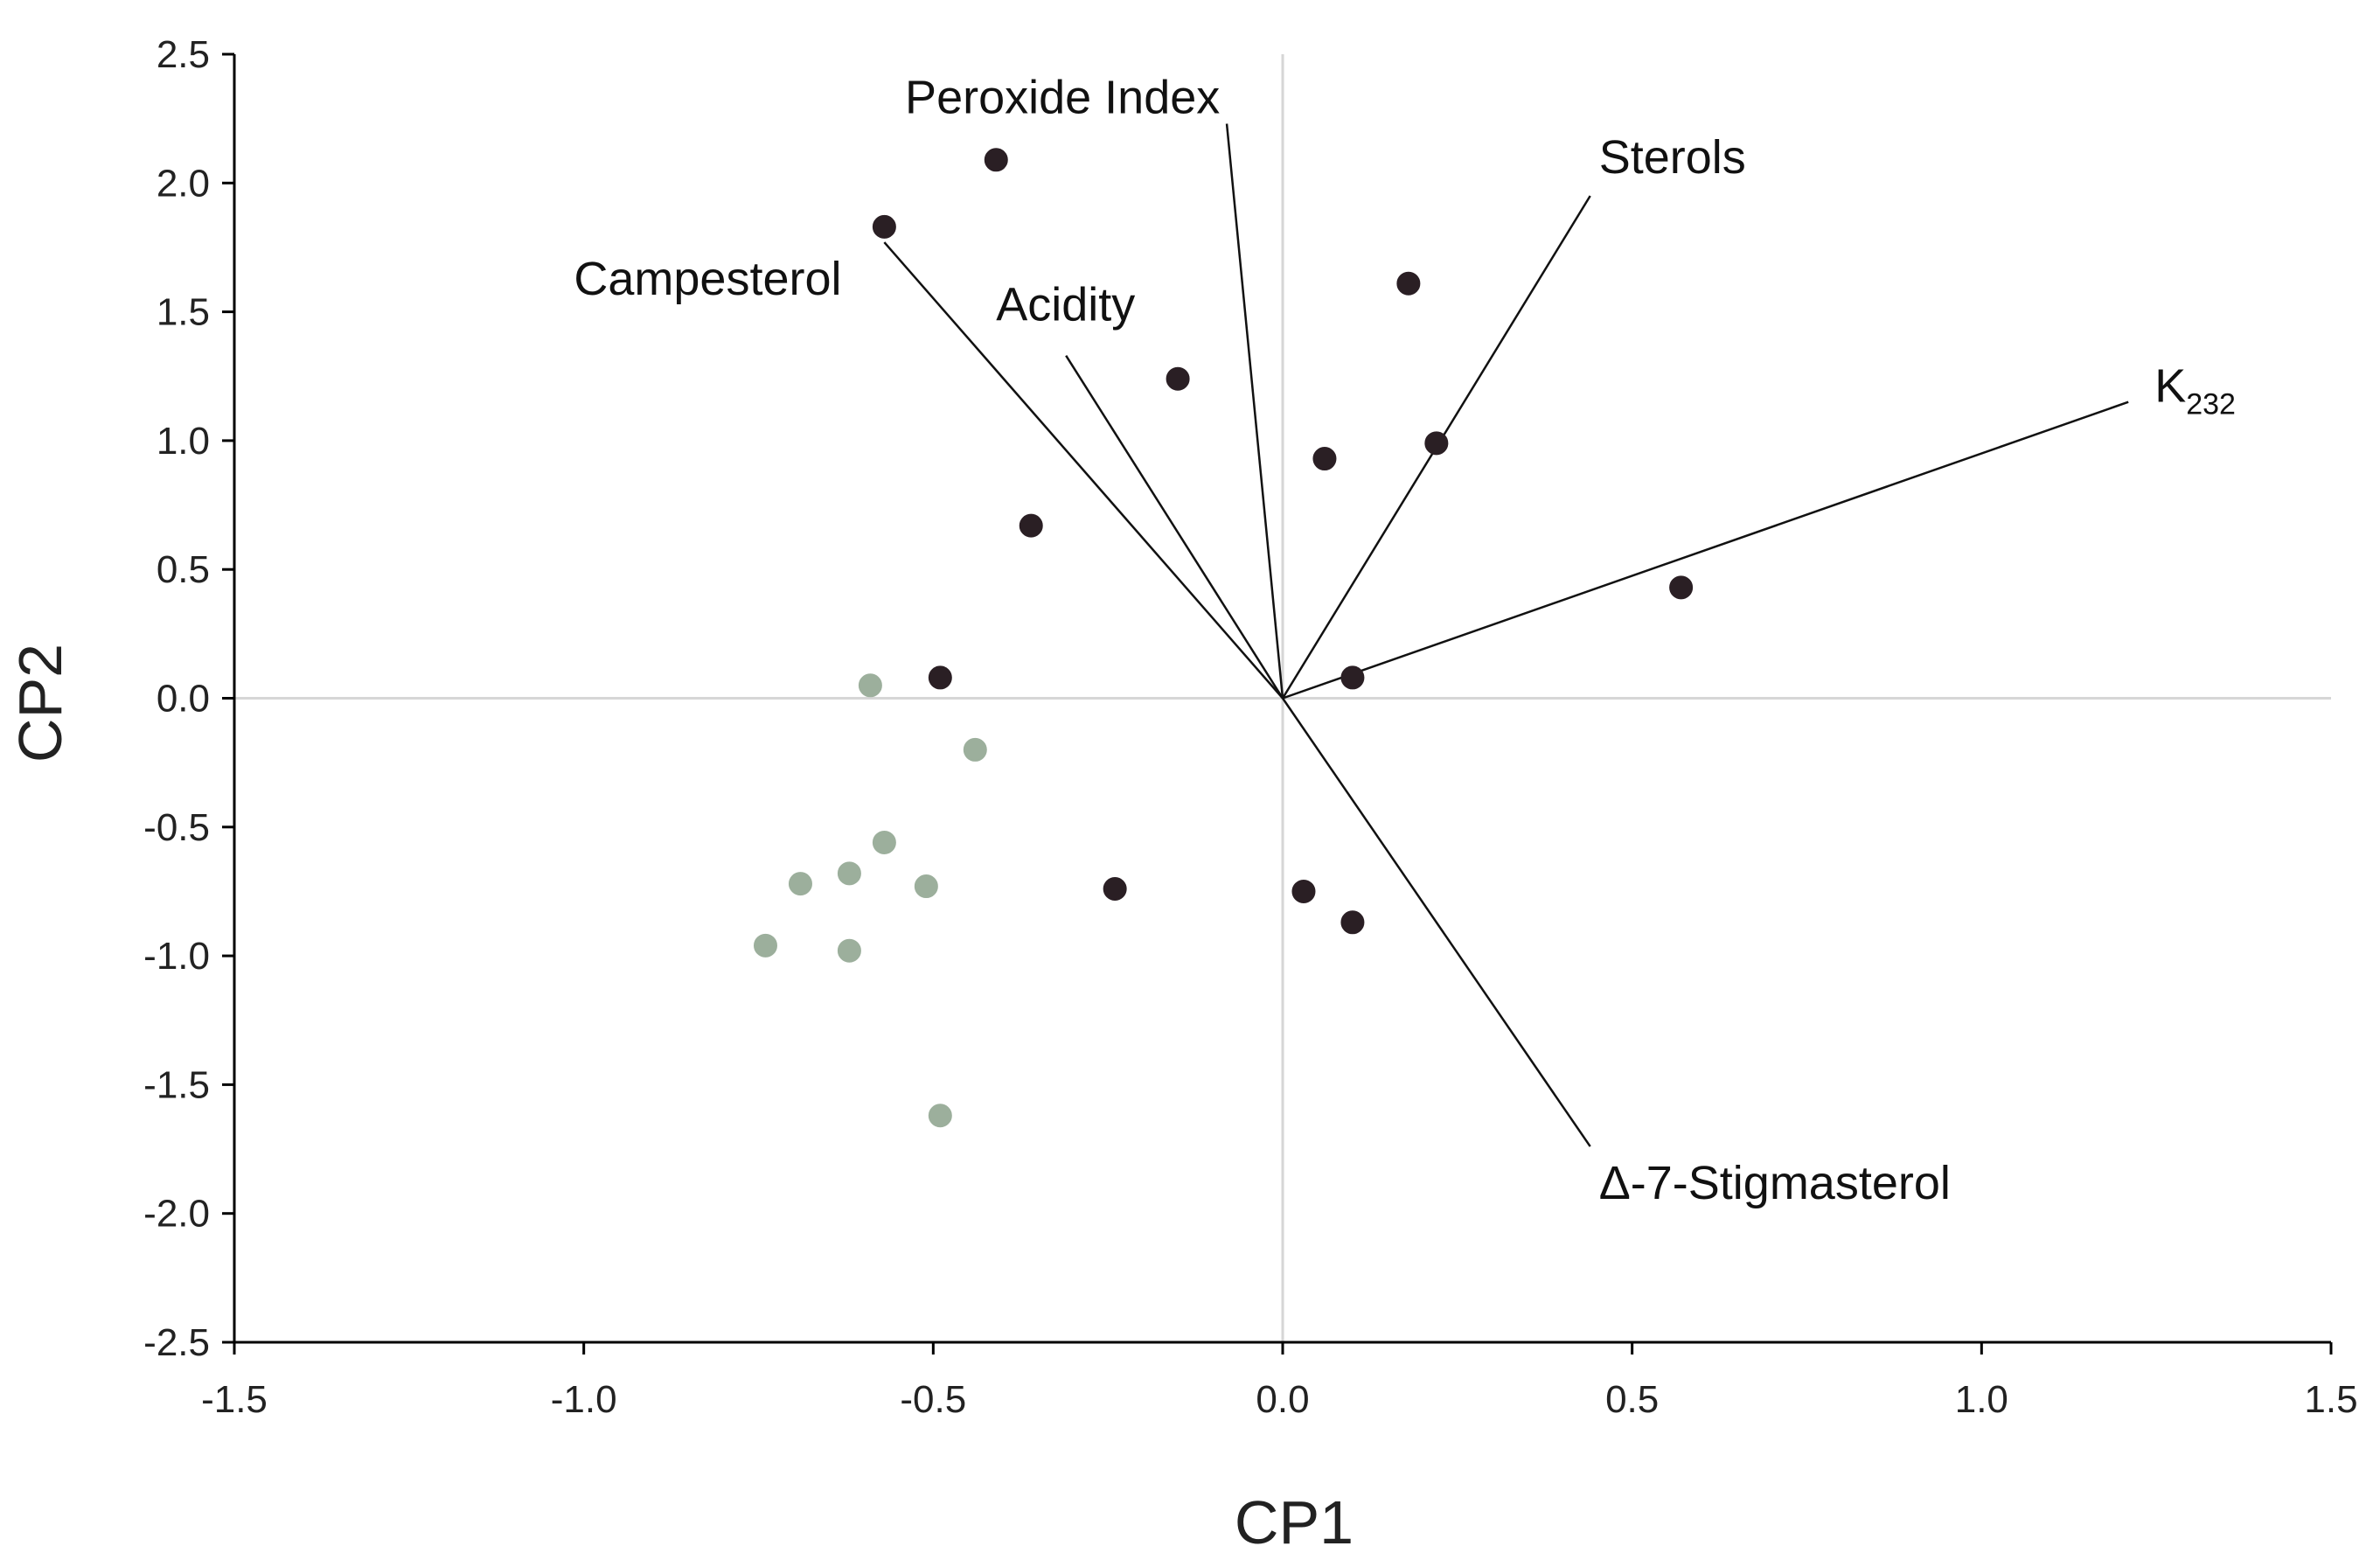 This screenshot has height=1560, width=2380. Describe the element at coordinates (176, 1342) in the screenshot. I see `y-tick-label: -2.5` at that location.